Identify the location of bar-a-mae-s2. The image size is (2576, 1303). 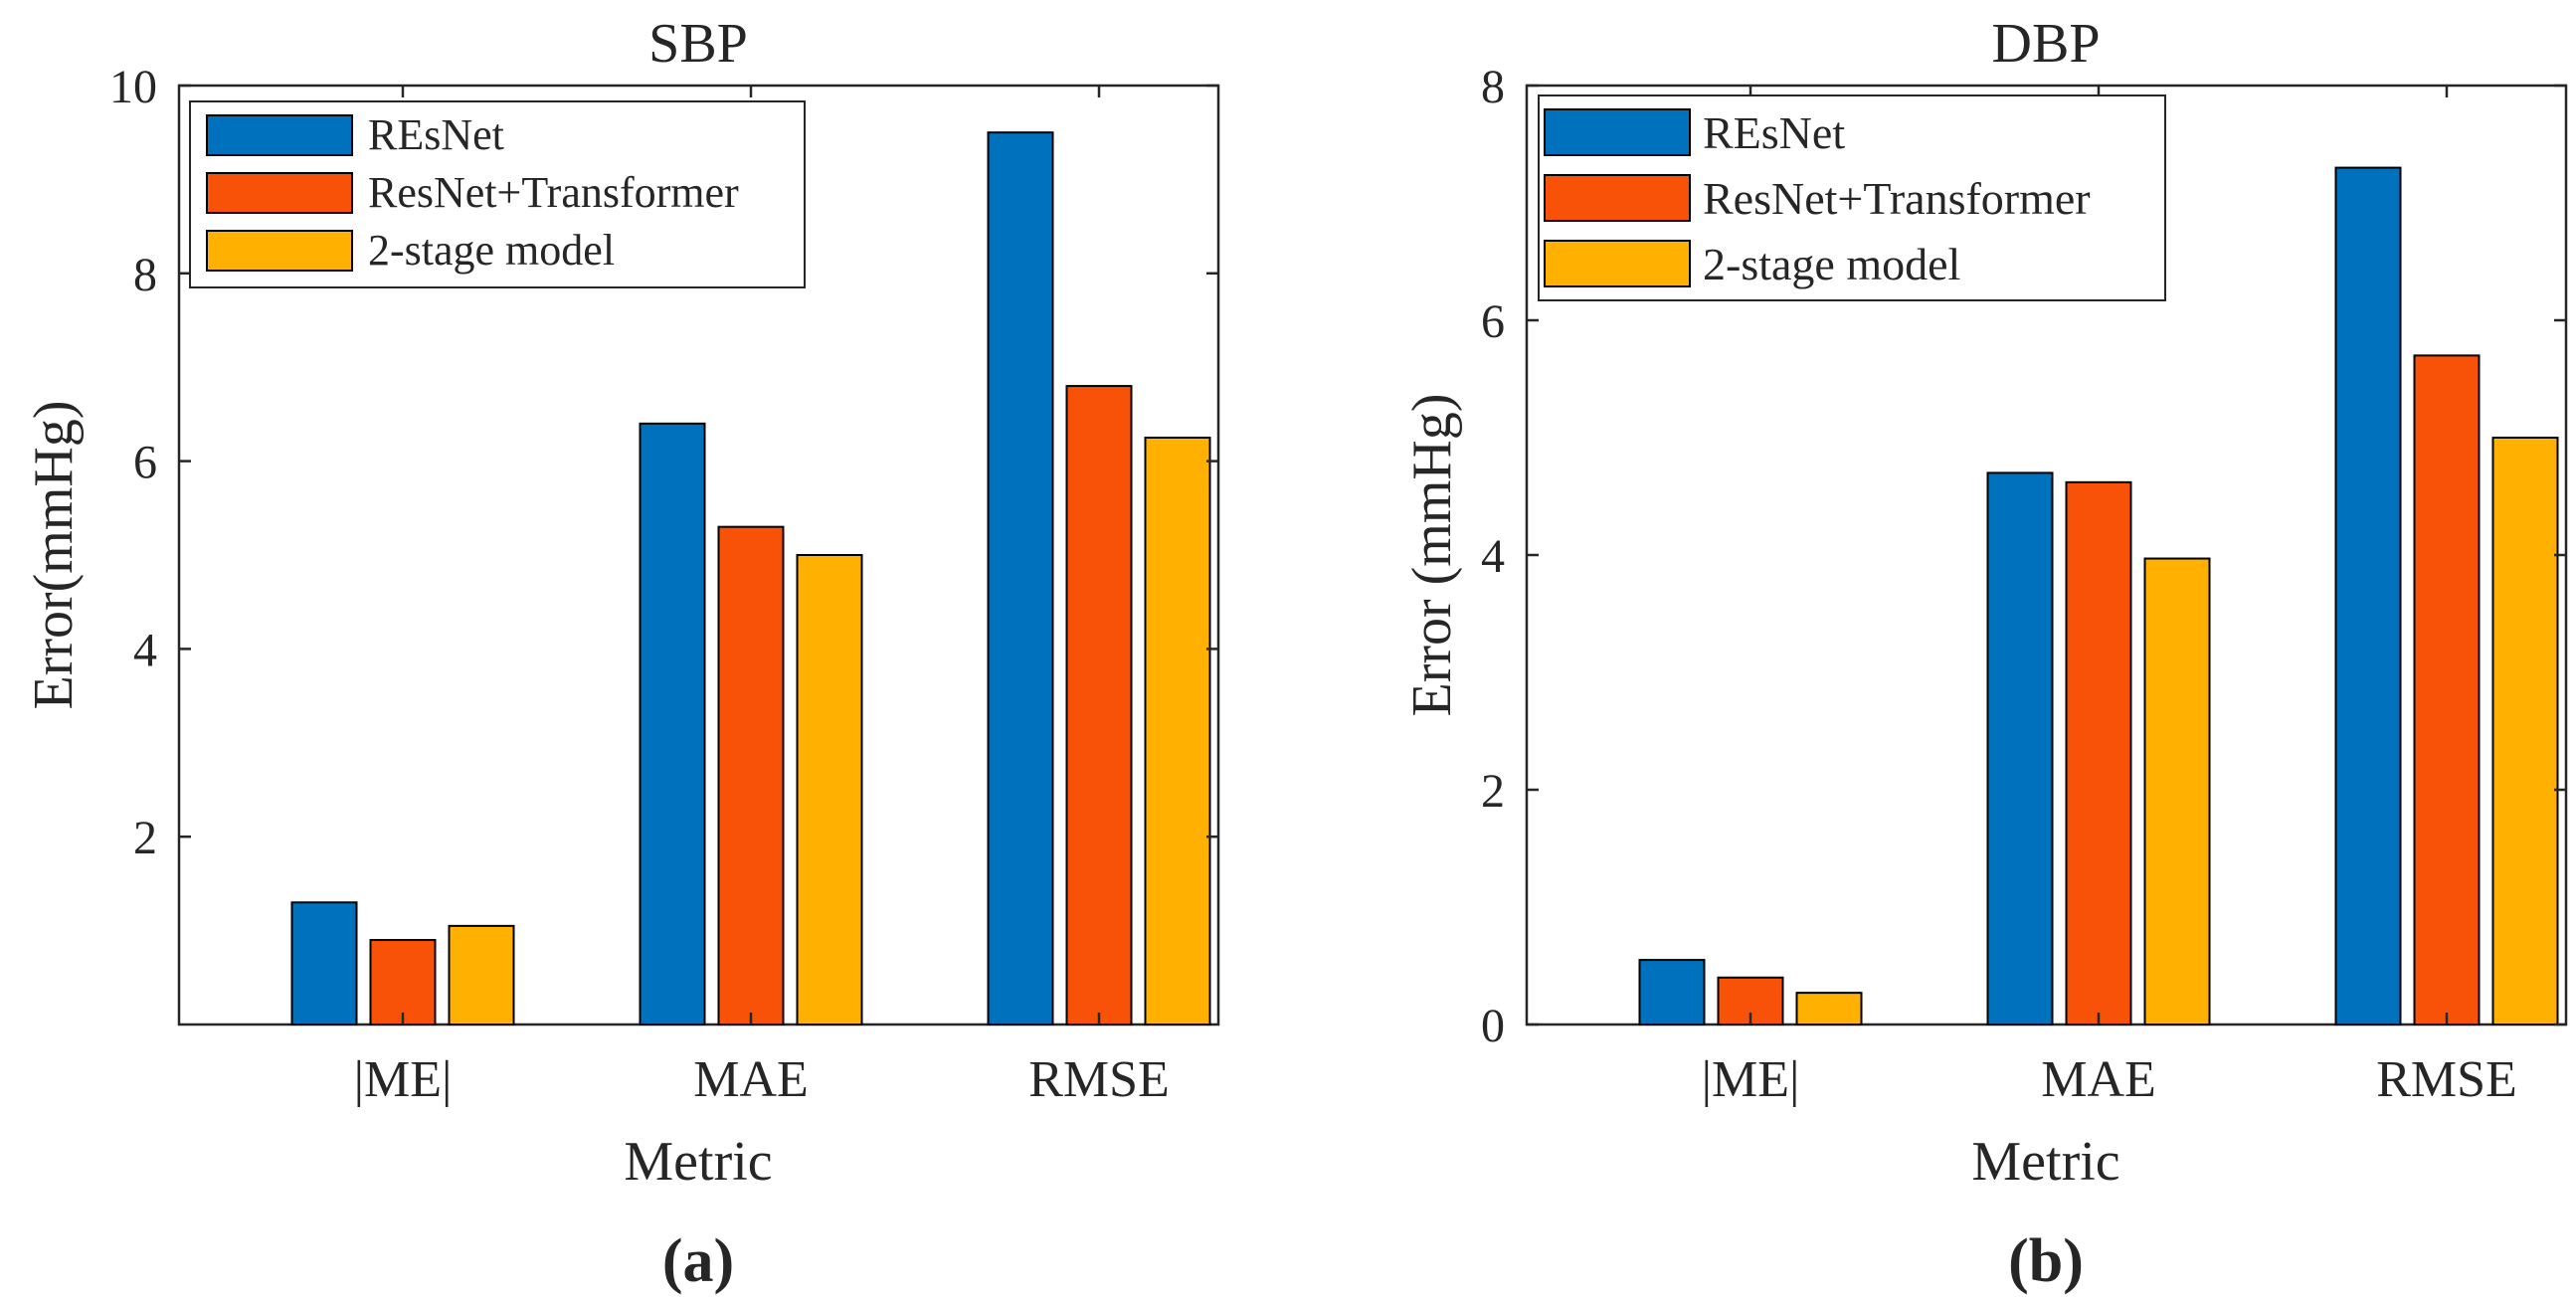
(829, 789).